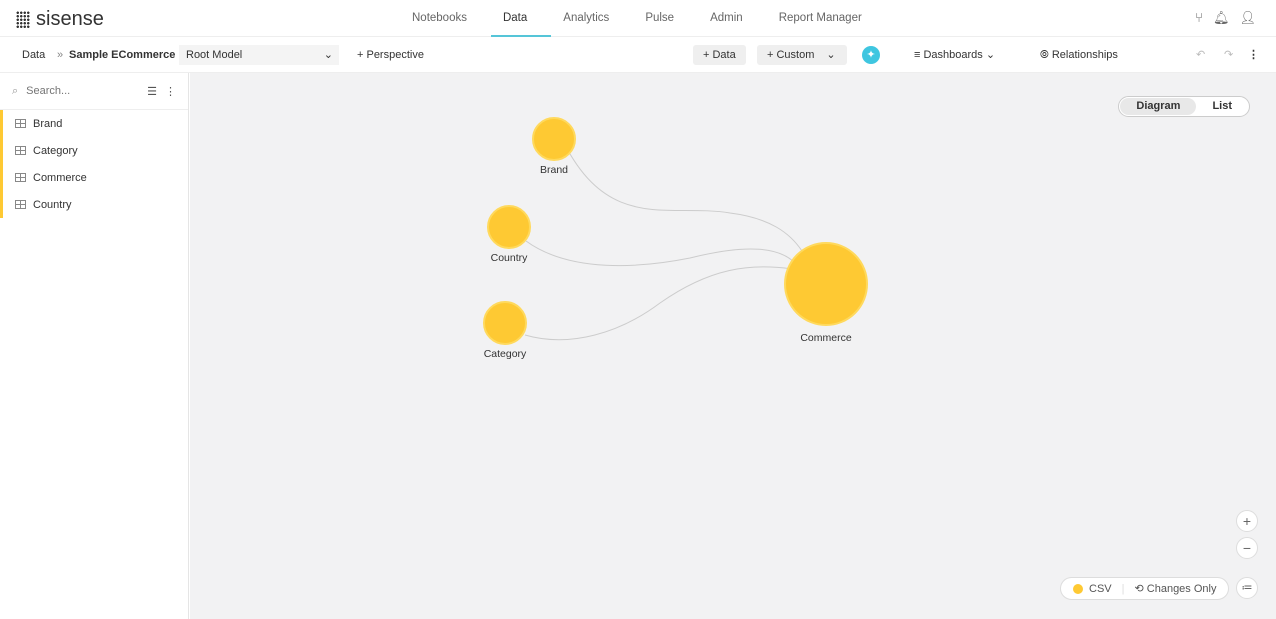  Describe the element at coordinates (1078, 588) in the screenshot. I see `csv-dot-icon` at that location.